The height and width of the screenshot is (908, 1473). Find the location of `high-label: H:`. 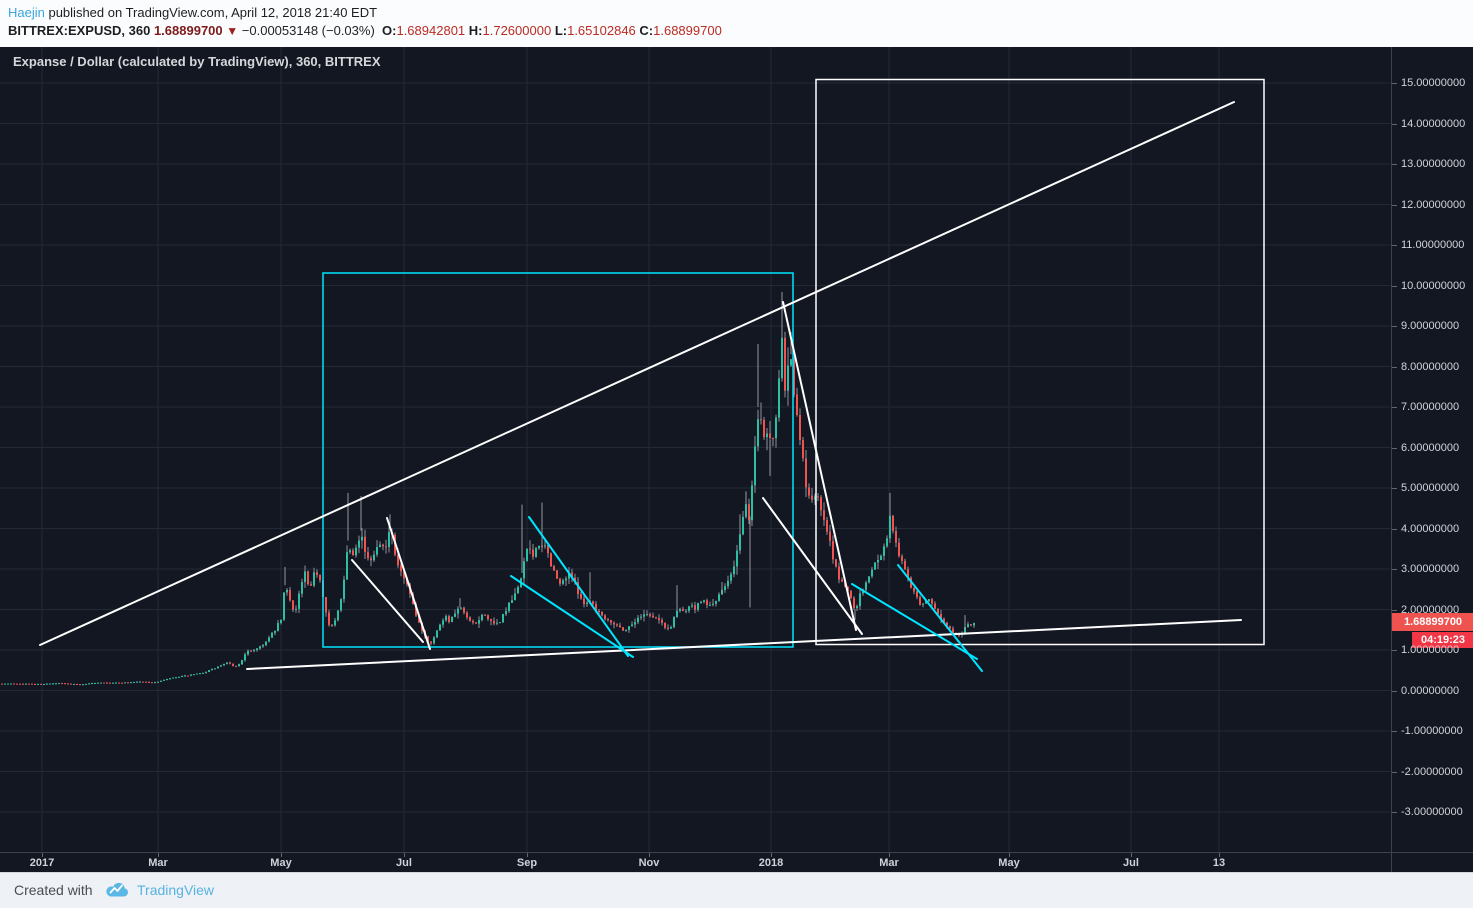

high-label: H: is located at coordinates (475, 30).